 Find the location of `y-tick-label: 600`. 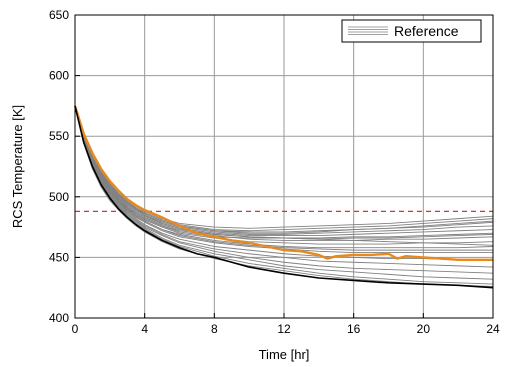

y-tick-label: 600 is located at coordinates (59, 76).